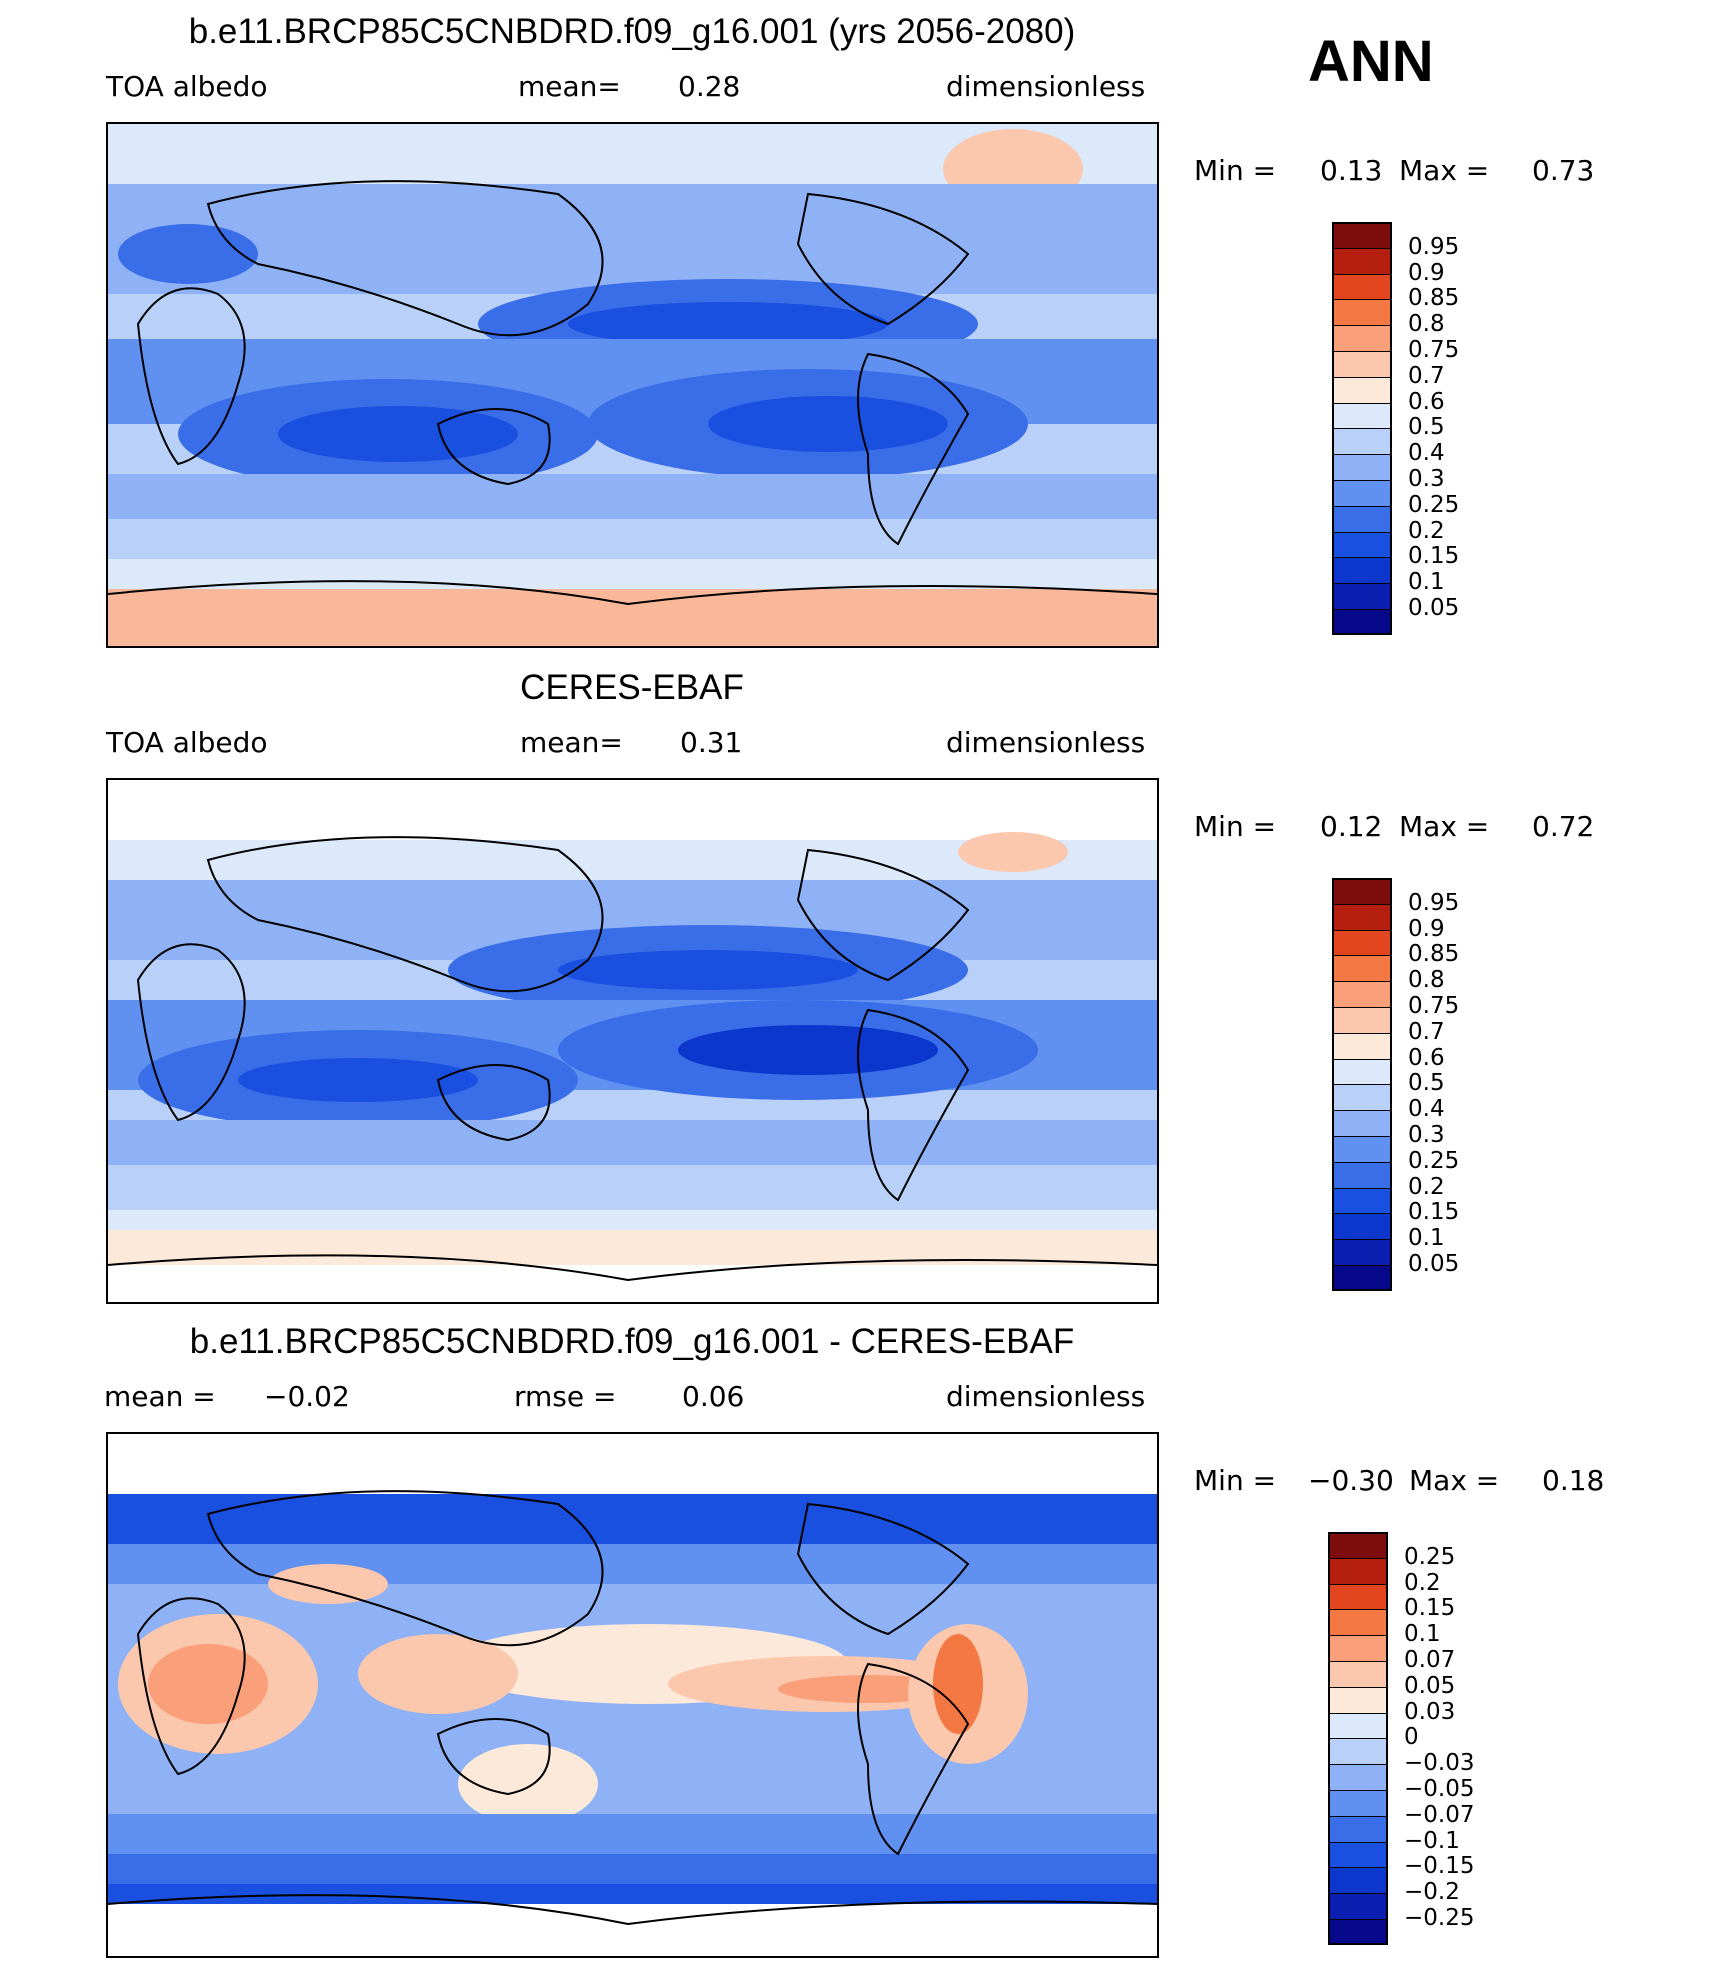  What do you see at coordinates (1573, 1480) in the screenshot?
I see `panel-3-max-value: 0.18` at bounding box center [1573, 1480].